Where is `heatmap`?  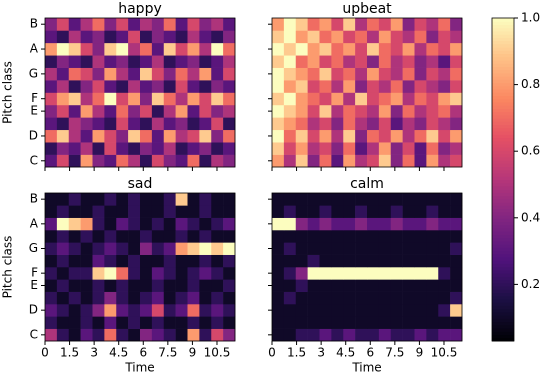
heatmap is located at coordinates (140, 93).